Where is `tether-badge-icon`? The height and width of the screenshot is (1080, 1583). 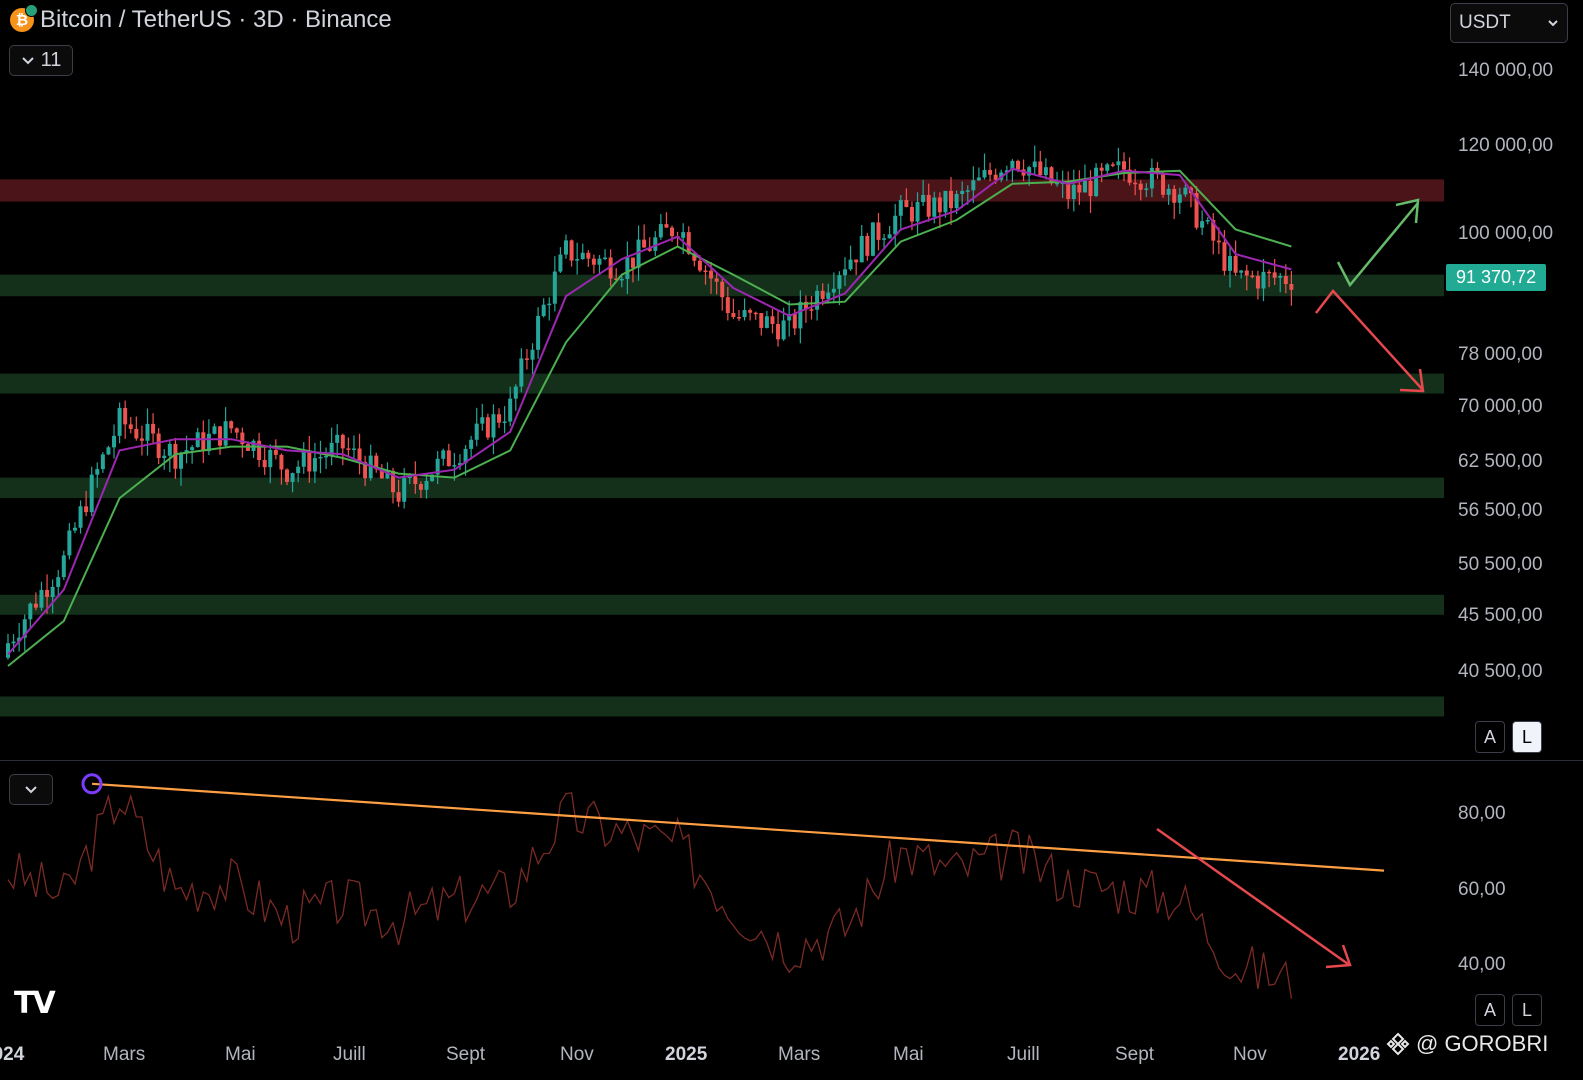
tether-badge-icon is located at coordinates (31, 10).